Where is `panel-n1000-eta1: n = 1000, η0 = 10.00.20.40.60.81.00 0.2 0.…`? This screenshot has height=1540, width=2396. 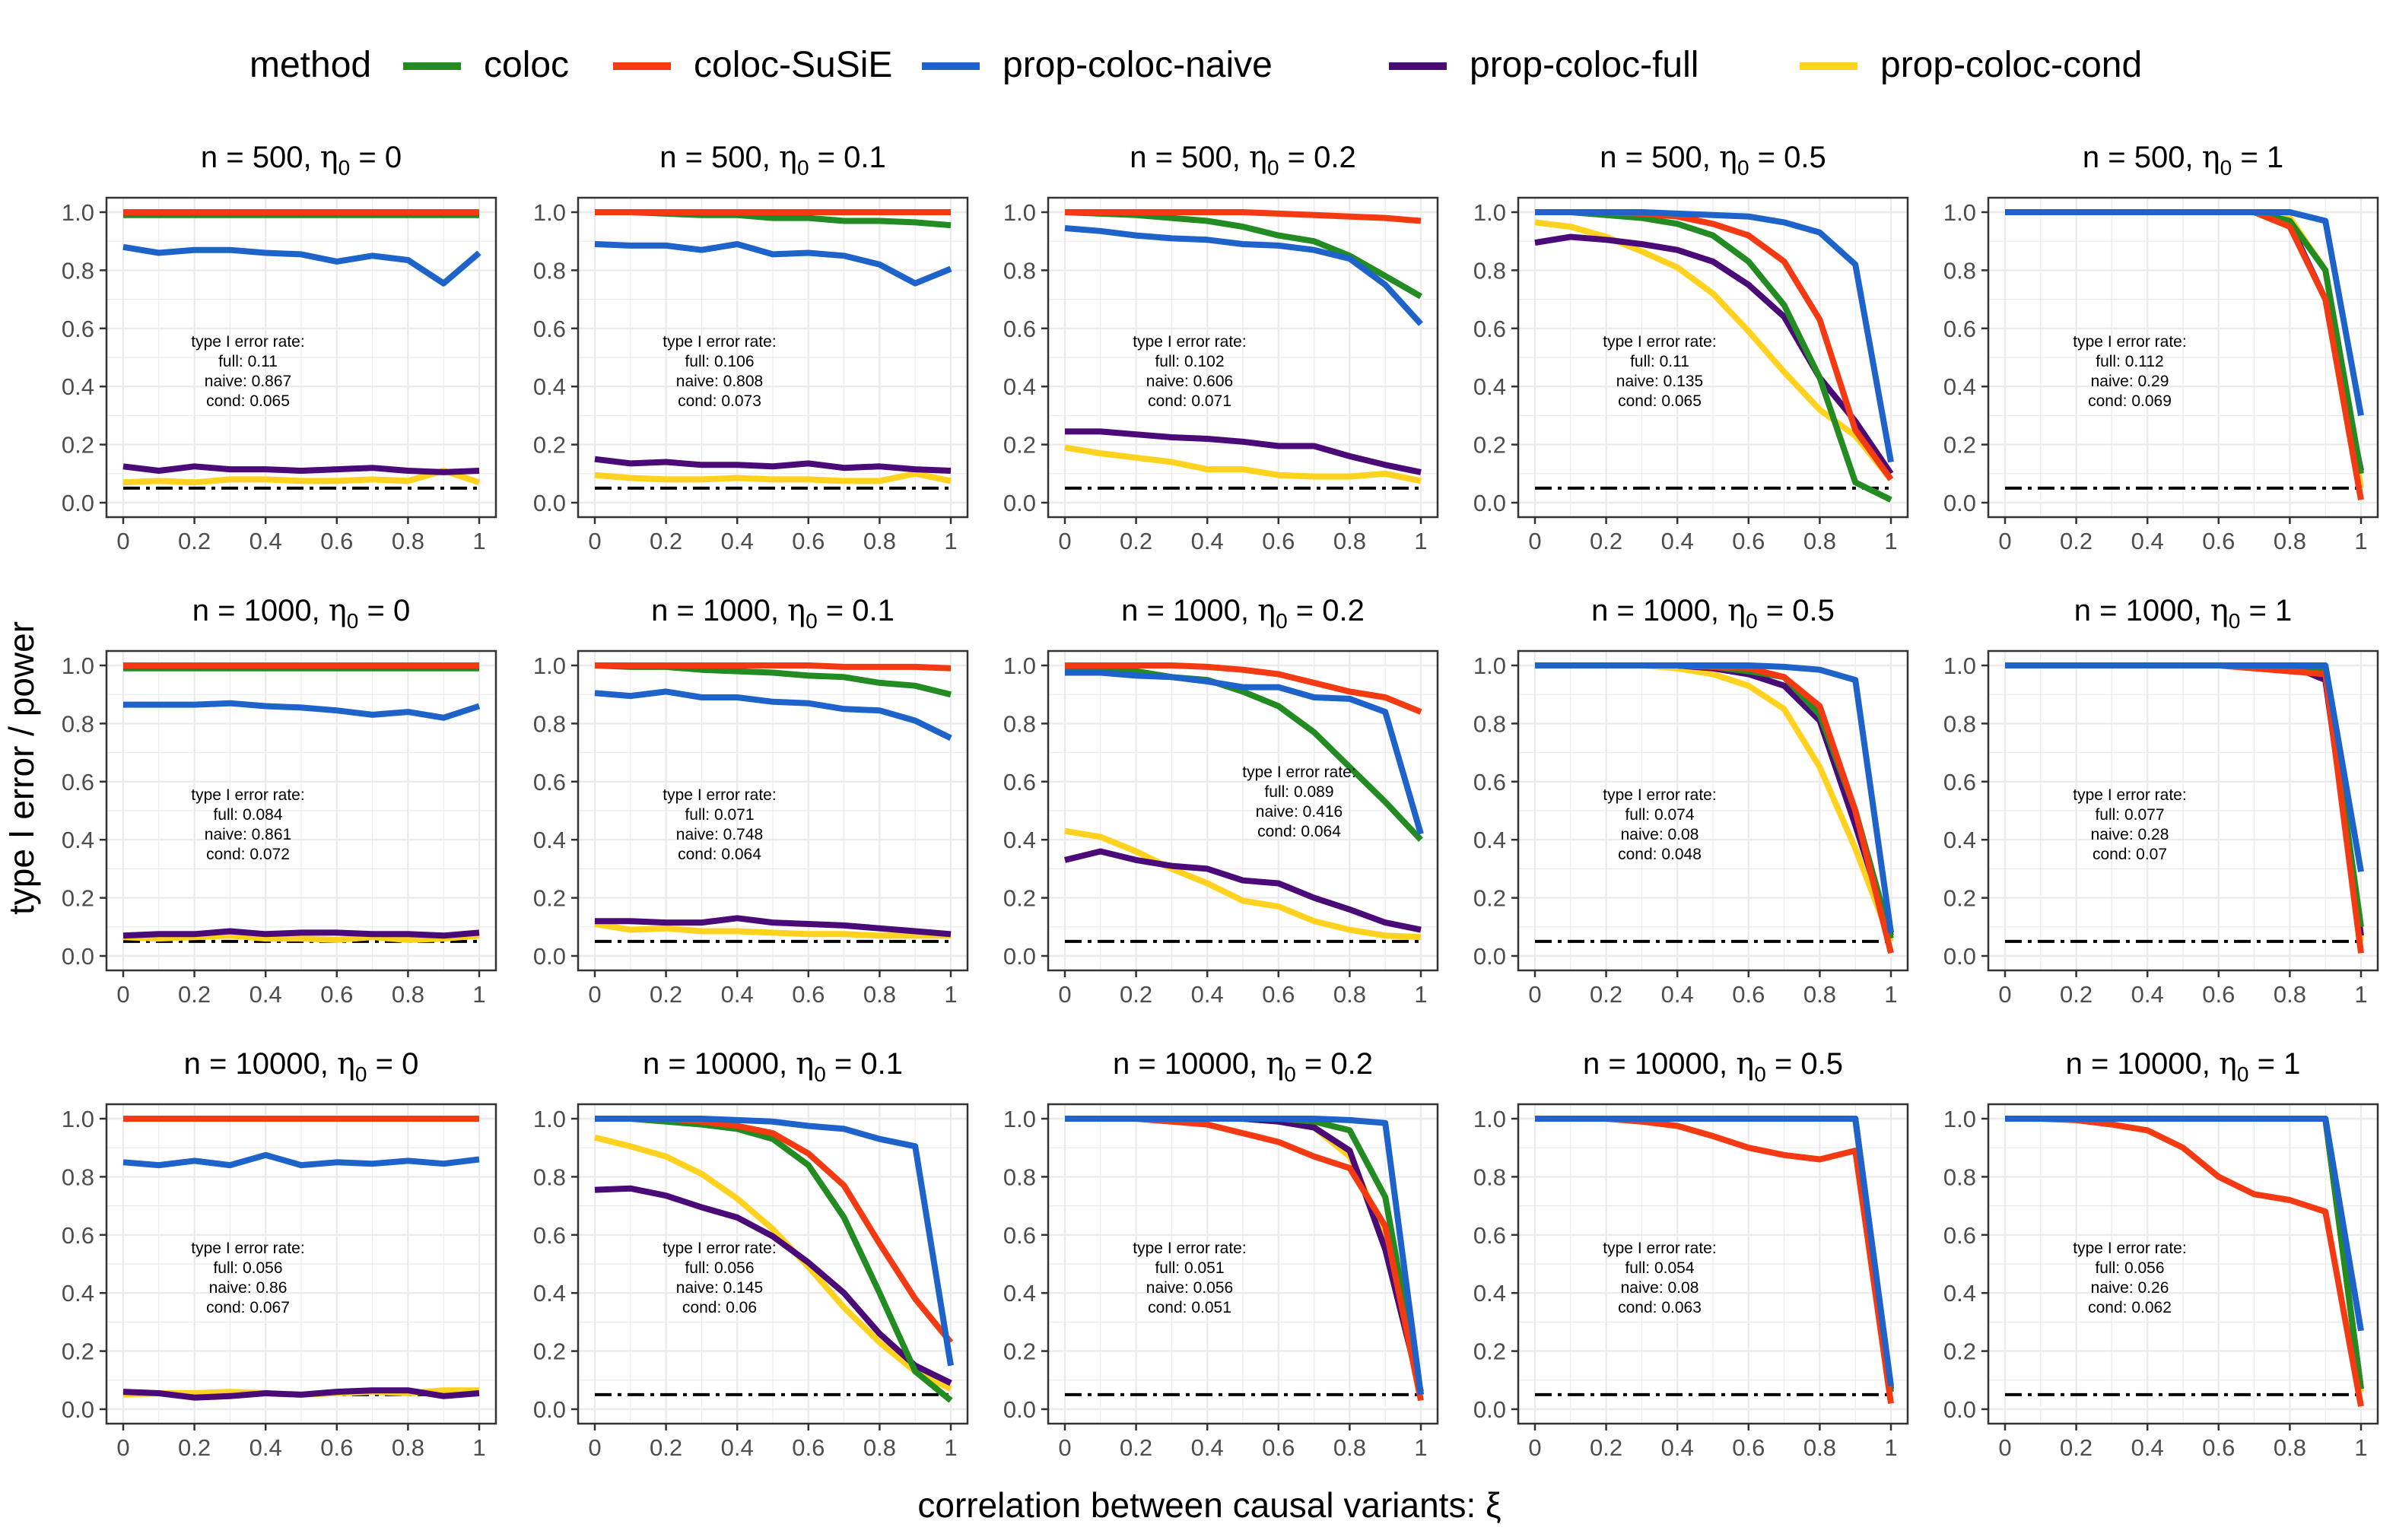 panel-n1000-eta1: n = 1000, η0 = 10.00.20.40.60.81.00 0.2 0.… is located at coordinates (2161, 800).